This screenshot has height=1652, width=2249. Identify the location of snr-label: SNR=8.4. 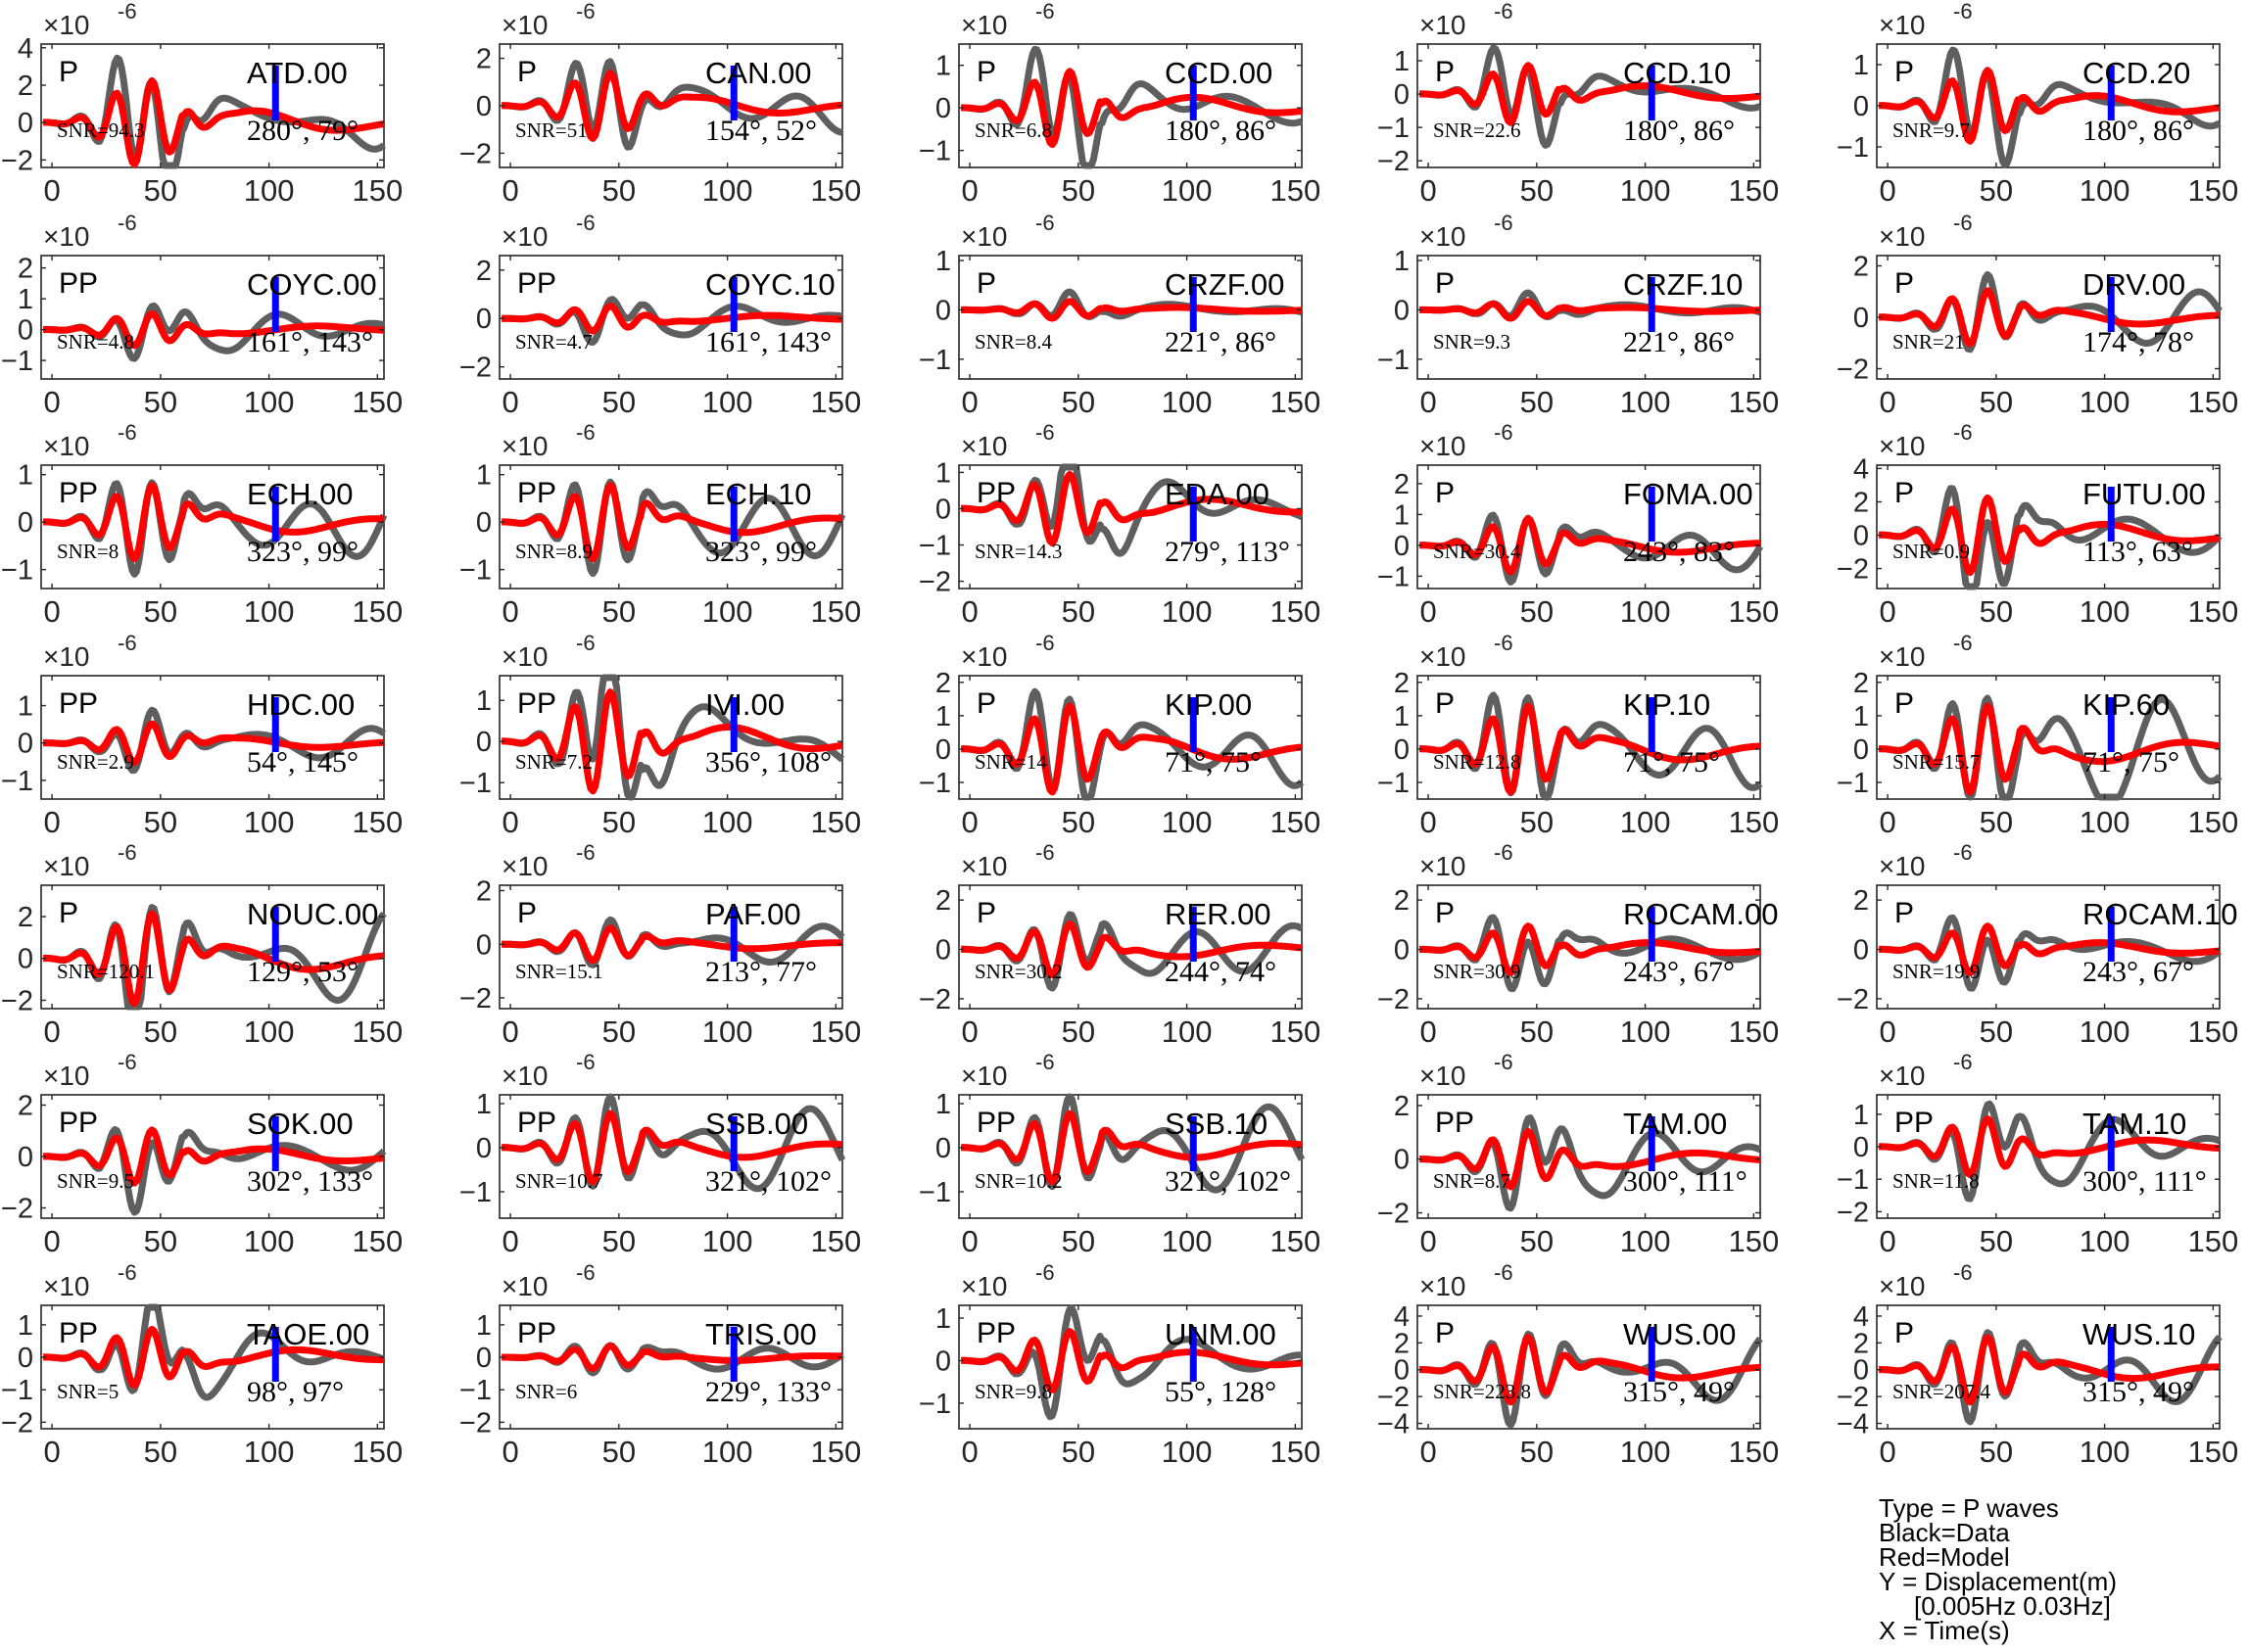
(1013, 342).